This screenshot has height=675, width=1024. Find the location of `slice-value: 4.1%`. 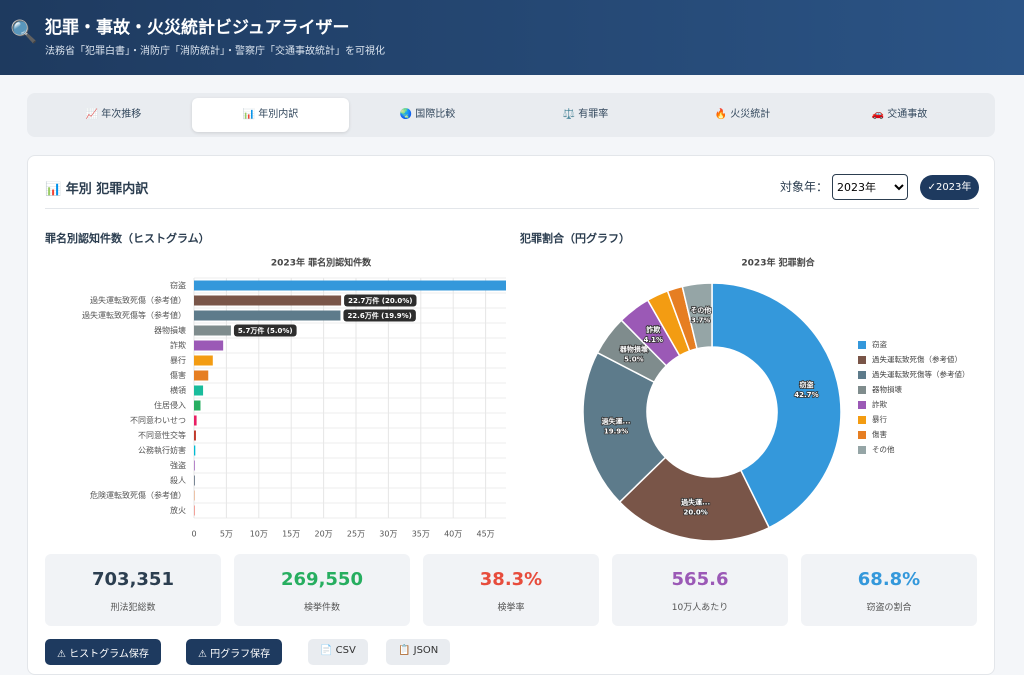

slice-value: 4.1% is located at coordinates (653, 340).